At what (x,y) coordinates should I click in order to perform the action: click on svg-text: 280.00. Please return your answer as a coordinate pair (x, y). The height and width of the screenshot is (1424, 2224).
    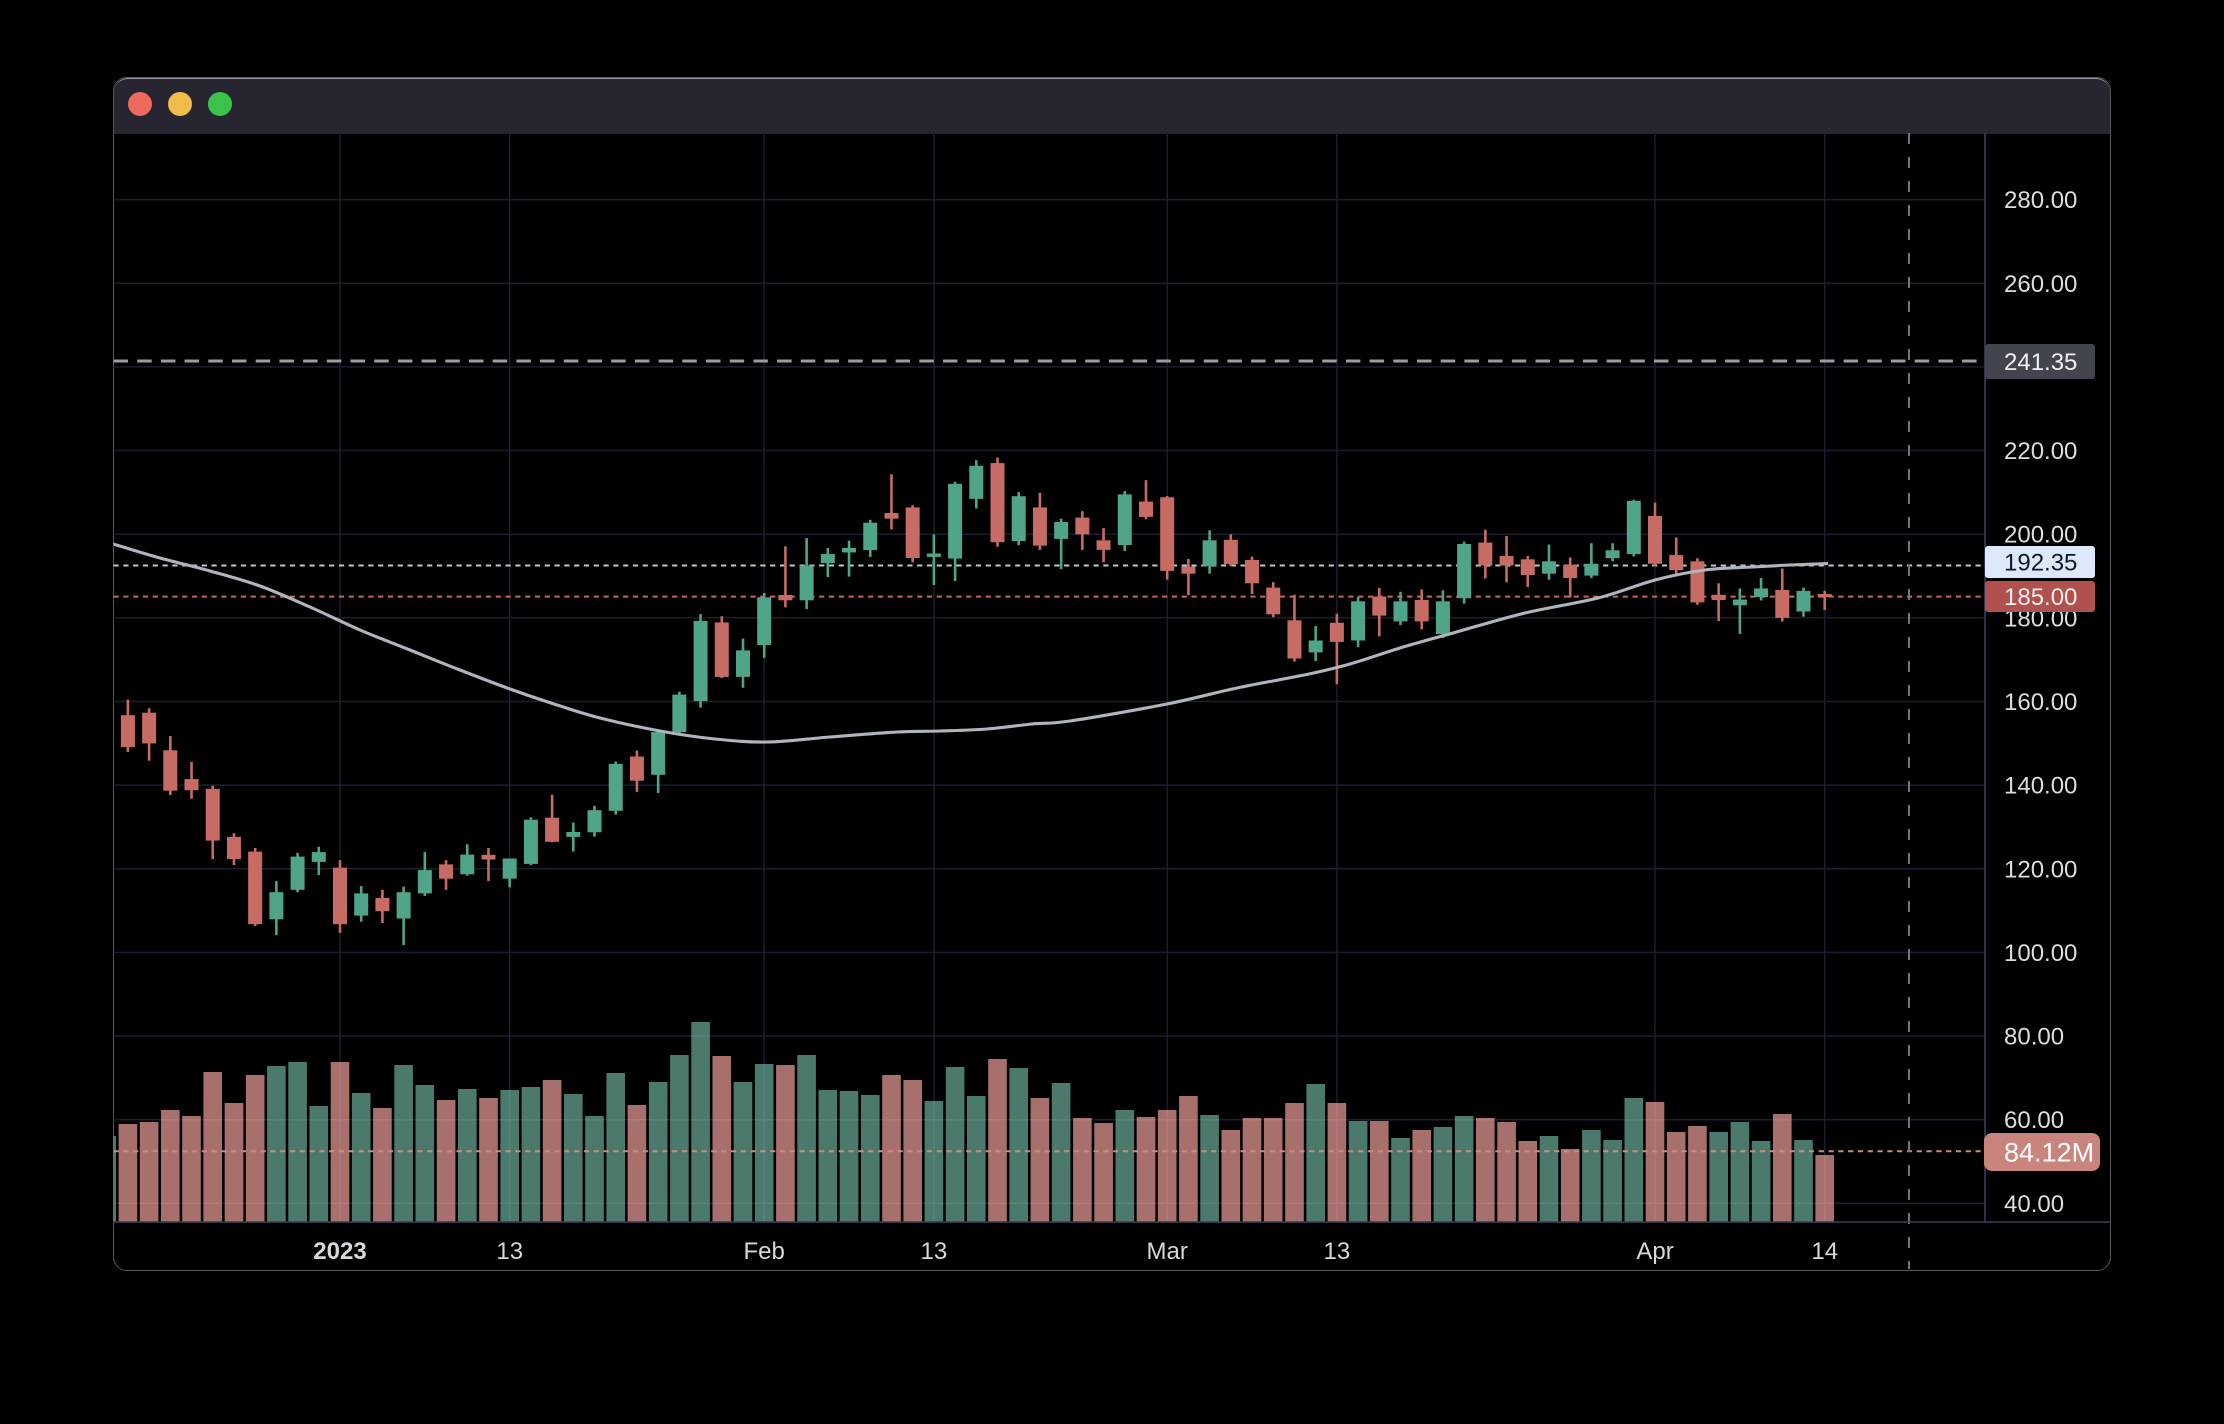
    Looking at the image, I should click on (2040, 200).